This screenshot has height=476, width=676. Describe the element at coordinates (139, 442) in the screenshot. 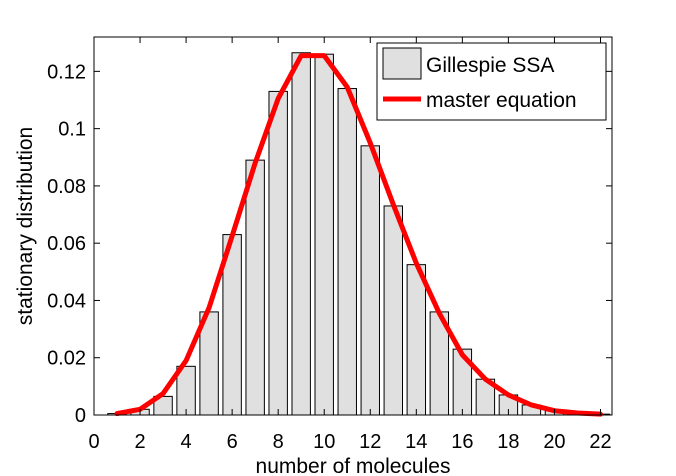

I see `x-tick-label: 2` at that location.